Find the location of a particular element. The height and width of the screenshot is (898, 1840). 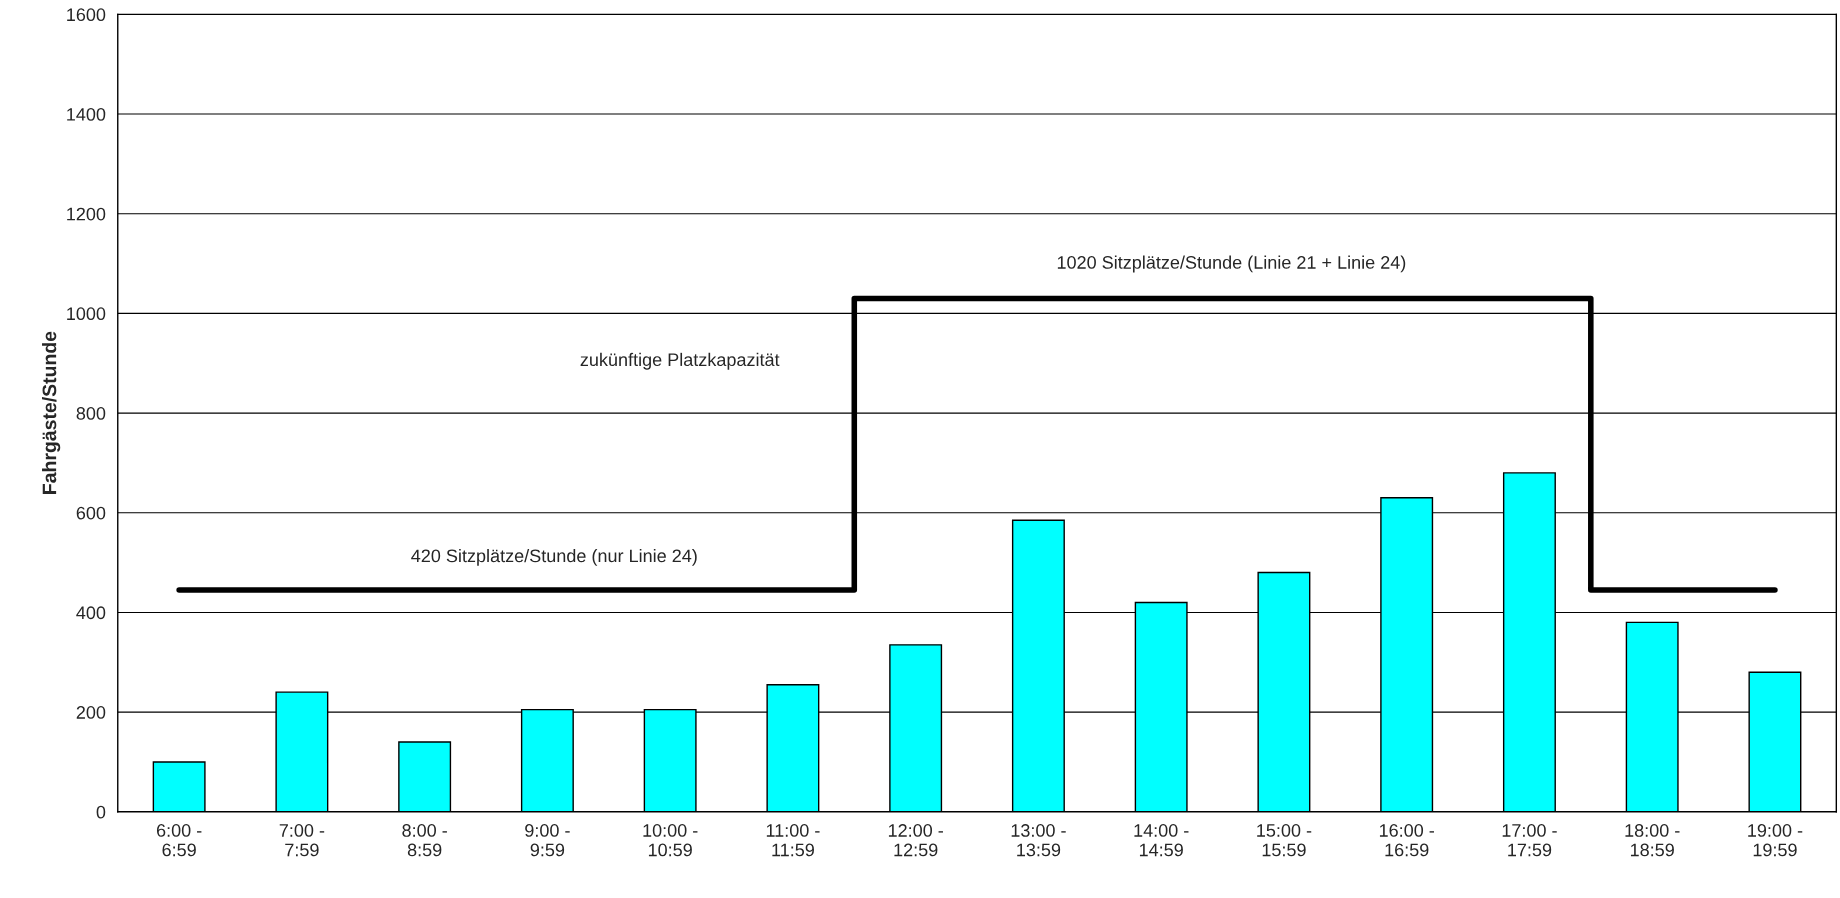

y-tick-label: 800 is located at coordinates (91, 413).